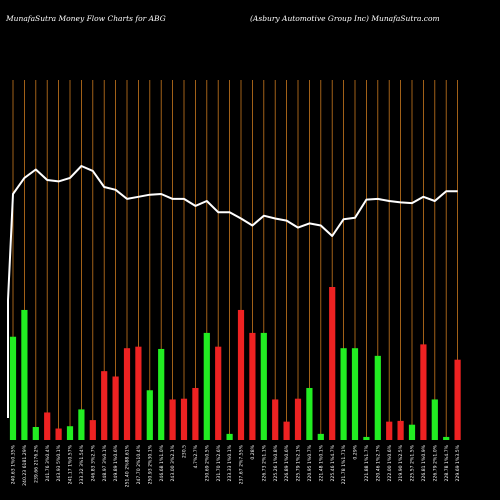  Describe the element at coordinates (310, 462) in the screenshot. I see `x-tick-label: 220.95 1%0.7%` at that location.